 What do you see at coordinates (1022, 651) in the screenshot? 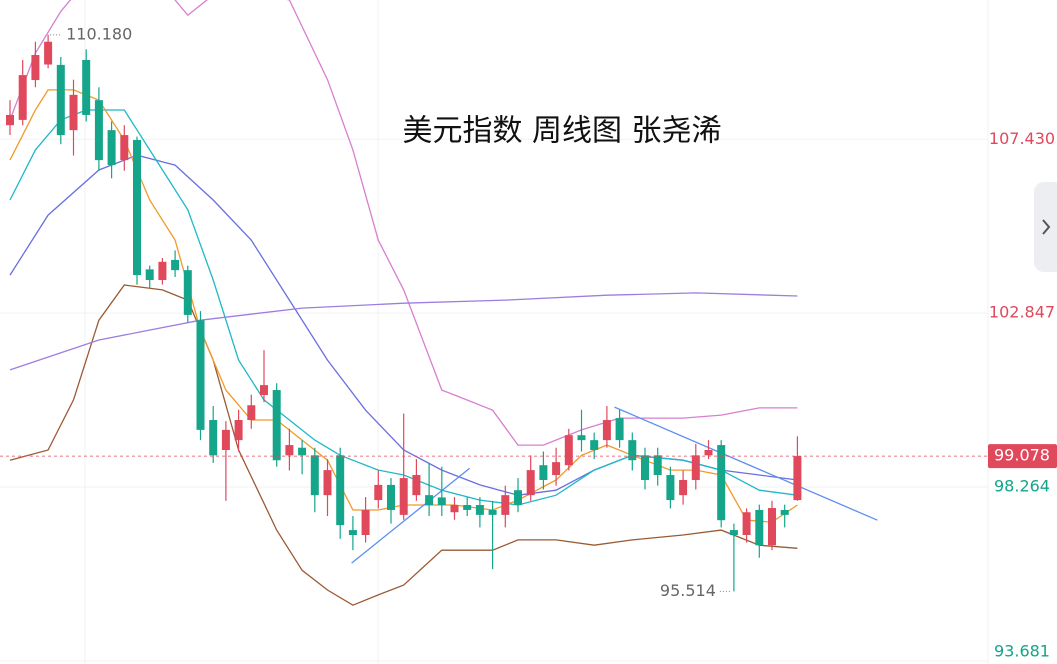
I see `y-tick-label: 93.681` at bounding box center [1022, 651].